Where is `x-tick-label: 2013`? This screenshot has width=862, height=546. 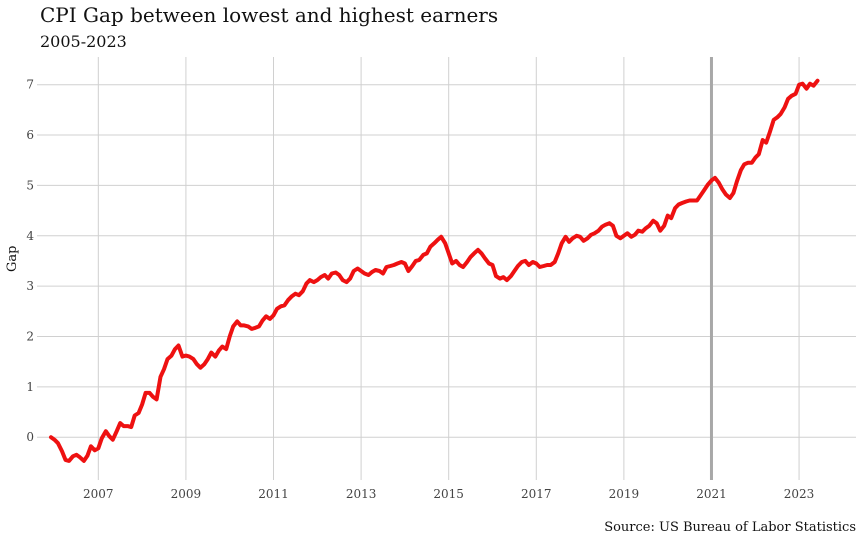 x-tick-label: 2013 is located at coordinates (361, 494).